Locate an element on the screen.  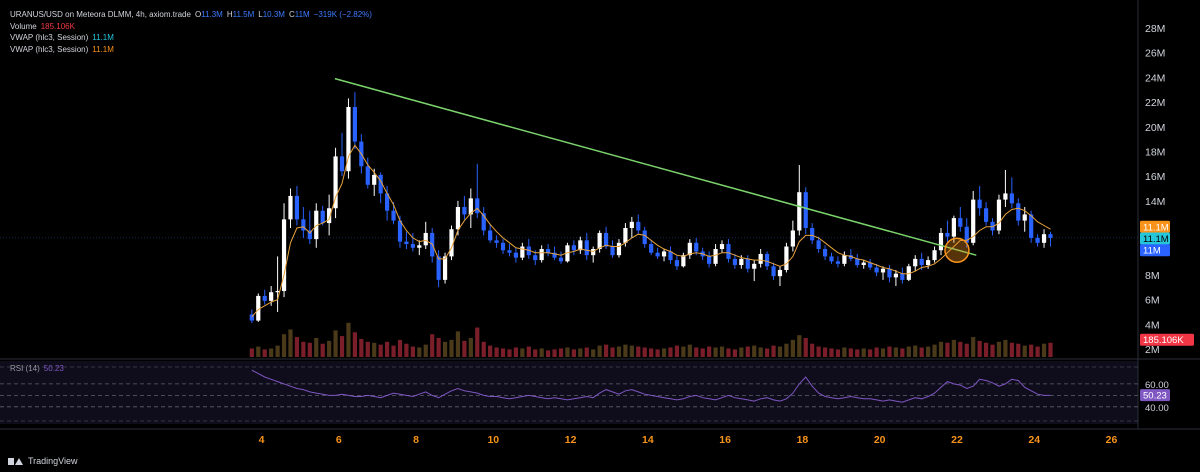
volume-row: Volume 185.106K is located at coordinates (191, 27).